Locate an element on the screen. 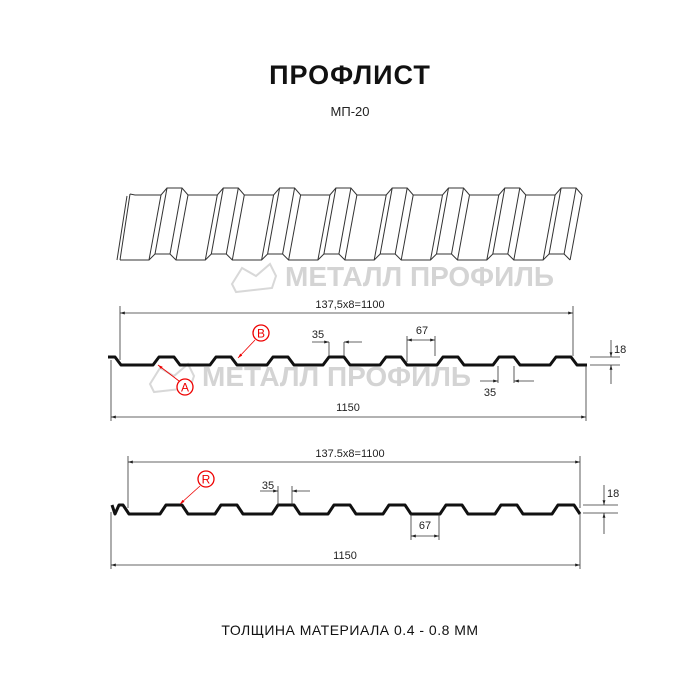 Image resolution: width=700 pixels, height=700 pixels. marker-a: A is located at coordinates (175, 380).